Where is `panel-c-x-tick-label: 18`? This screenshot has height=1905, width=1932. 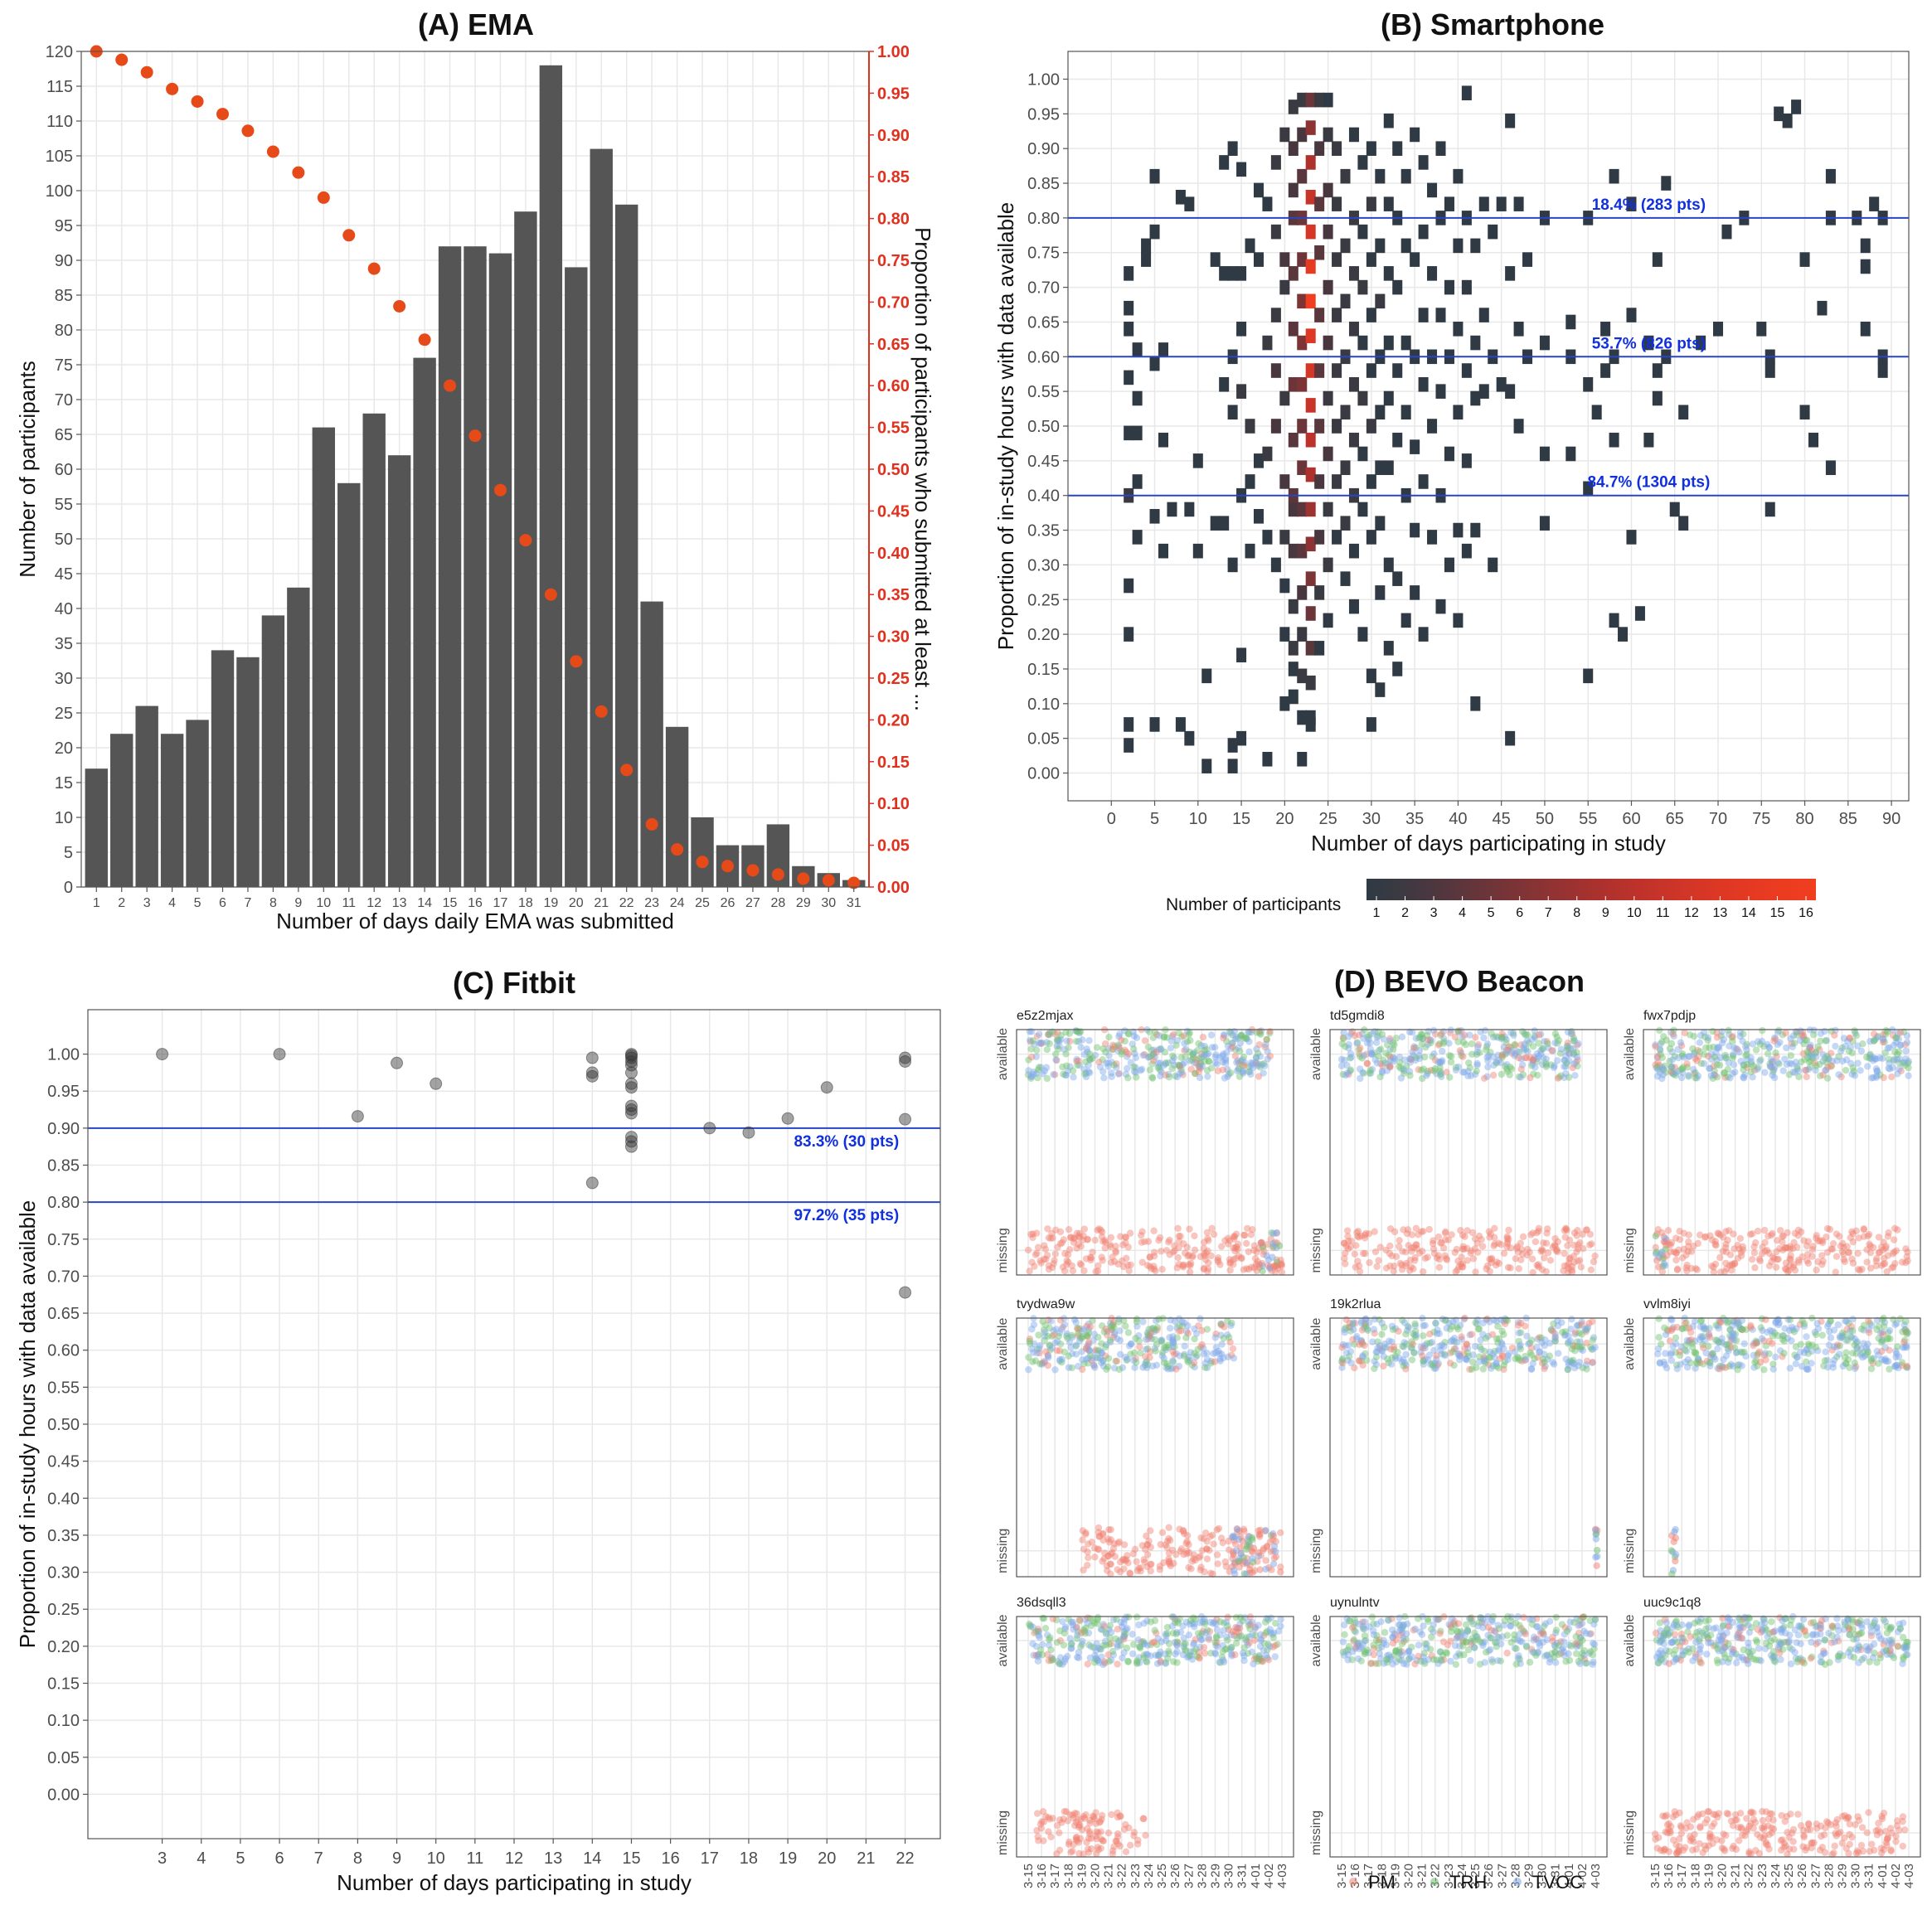 panel-c-x-tick-label: 18 is located at coordinates (749, 1858).